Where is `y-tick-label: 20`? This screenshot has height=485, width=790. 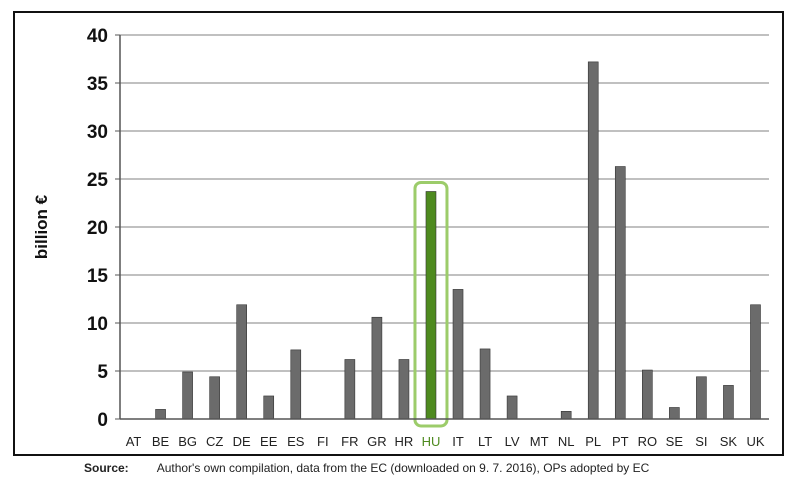
y-tick-label: 20 is located at coordinates (97, 228).